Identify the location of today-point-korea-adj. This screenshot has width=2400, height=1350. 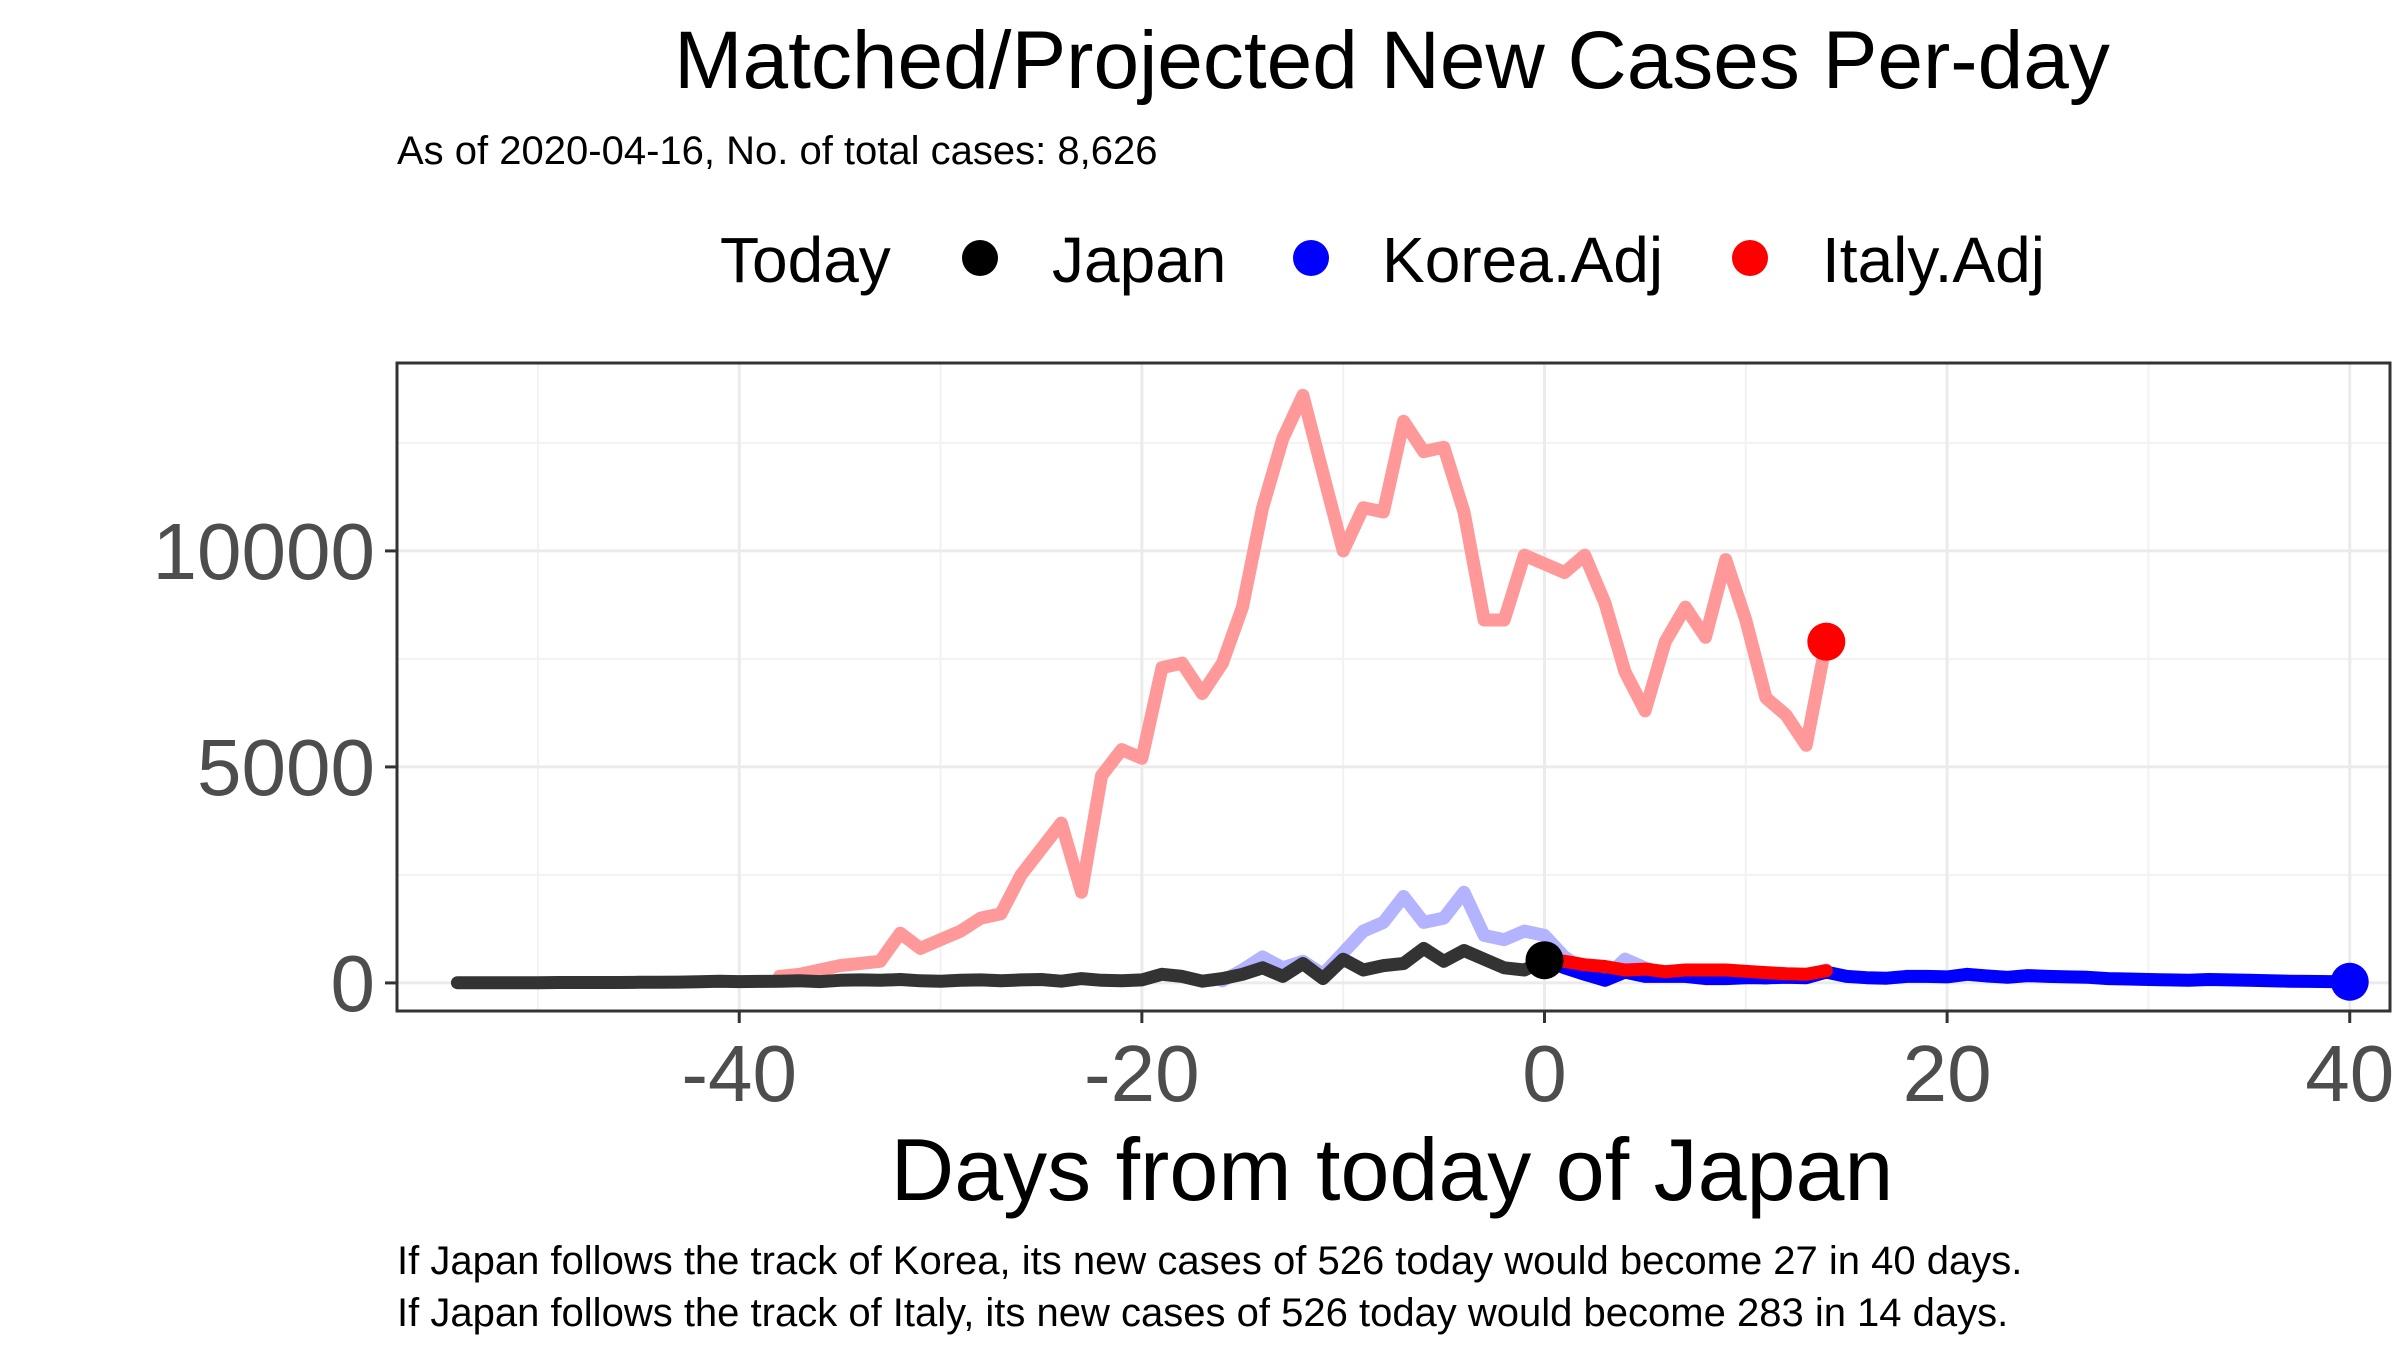
(2349, 981).